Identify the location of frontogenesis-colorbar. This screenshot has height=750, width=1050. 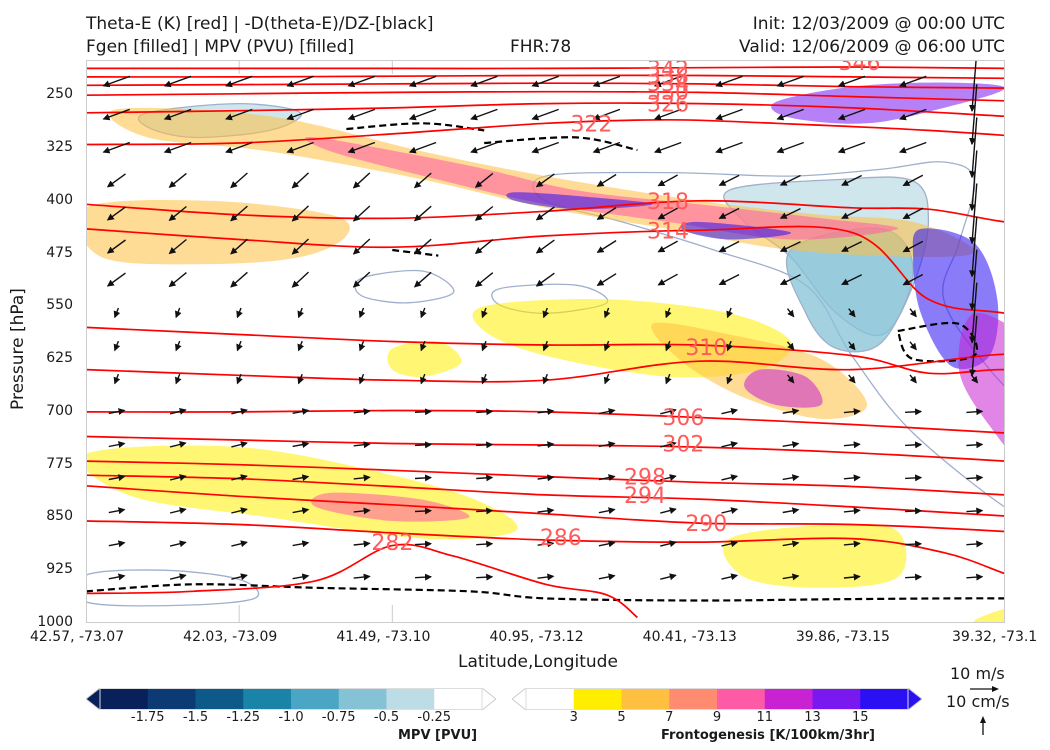
(717, 699).